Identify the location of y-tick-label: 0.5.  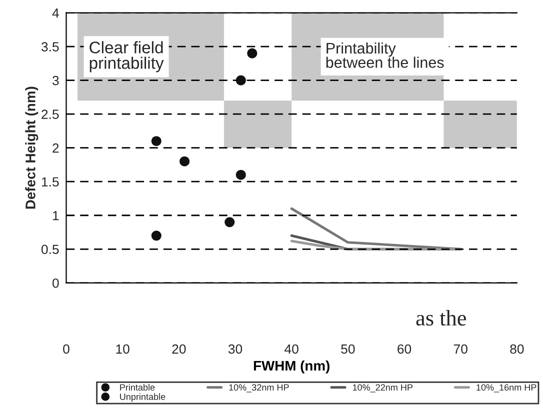
(50, 249).